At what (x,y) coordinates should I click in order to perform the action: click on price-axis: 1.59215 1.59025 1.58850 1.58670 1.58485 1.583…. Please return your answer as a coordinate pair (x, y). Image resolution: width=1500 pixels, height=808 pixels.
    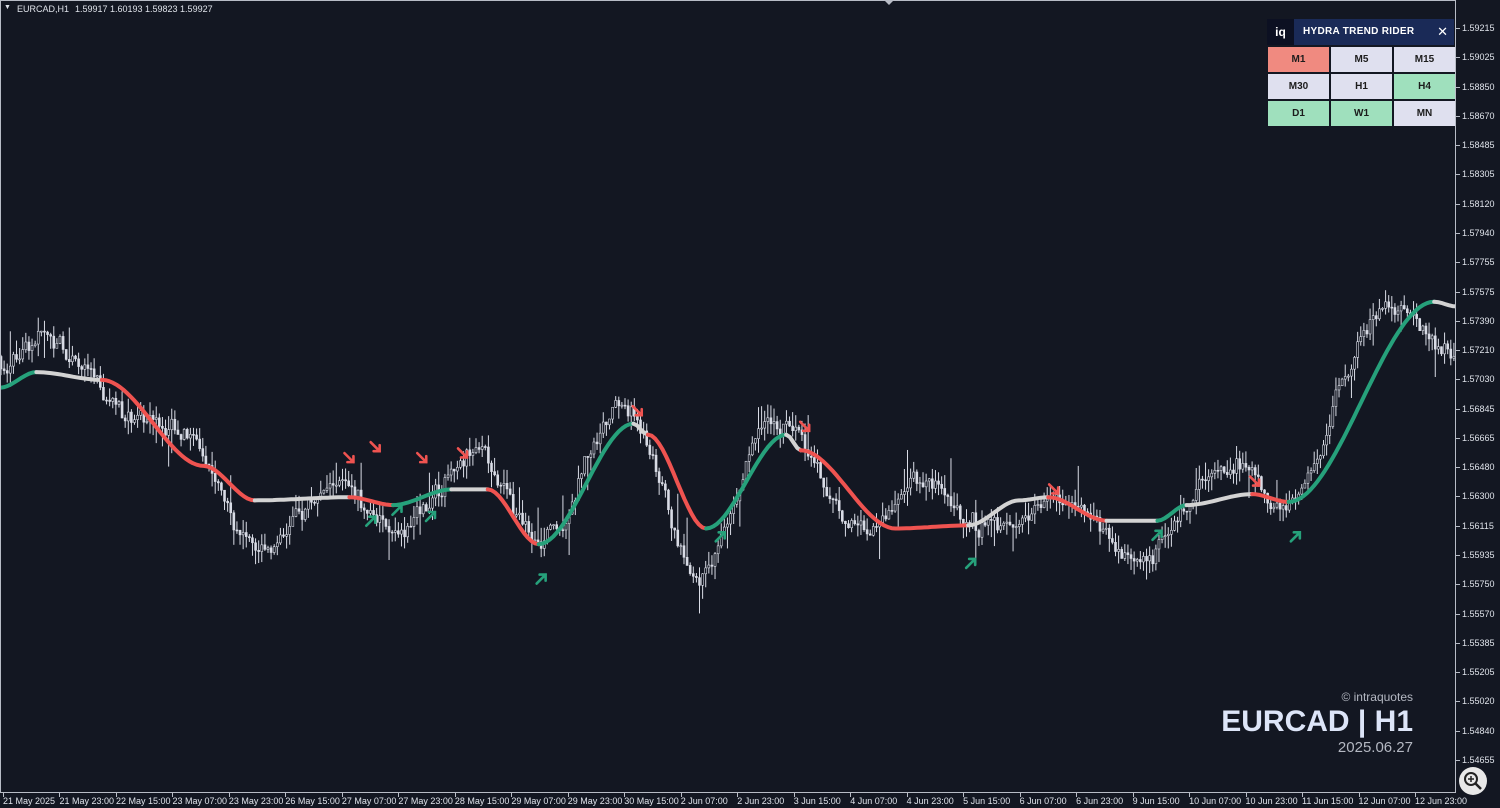
    Looking at the image, I should click on (1478, 404).